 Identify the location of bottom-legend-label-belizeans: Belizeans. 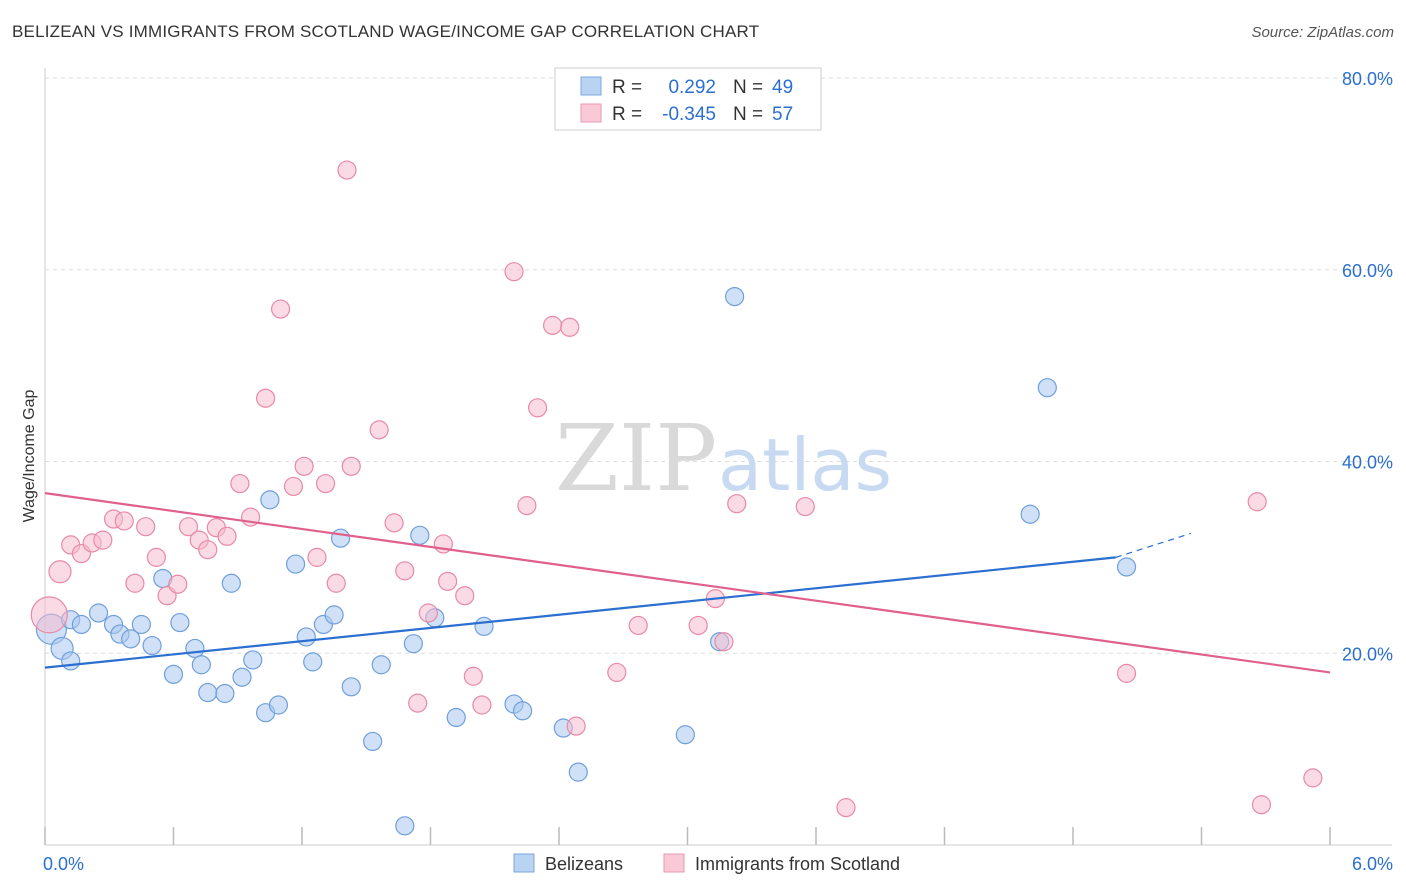
(584, 864).